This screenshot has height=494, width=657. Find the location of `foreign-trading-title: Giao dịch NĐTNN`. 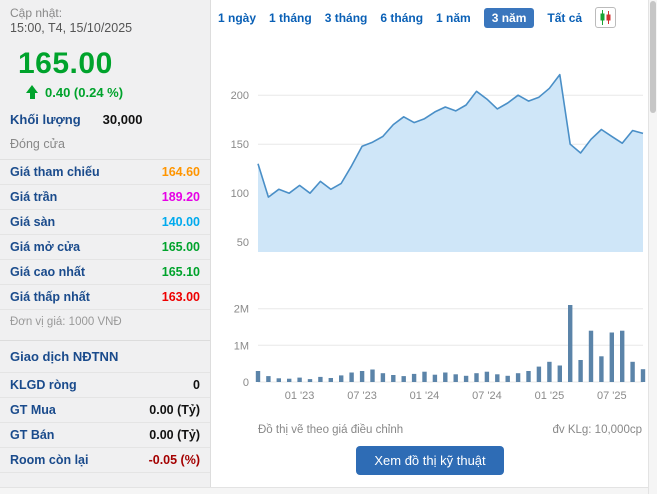

foreign-trading-title: Giao dịch NĐTNN is located at coordinates (105, 356).